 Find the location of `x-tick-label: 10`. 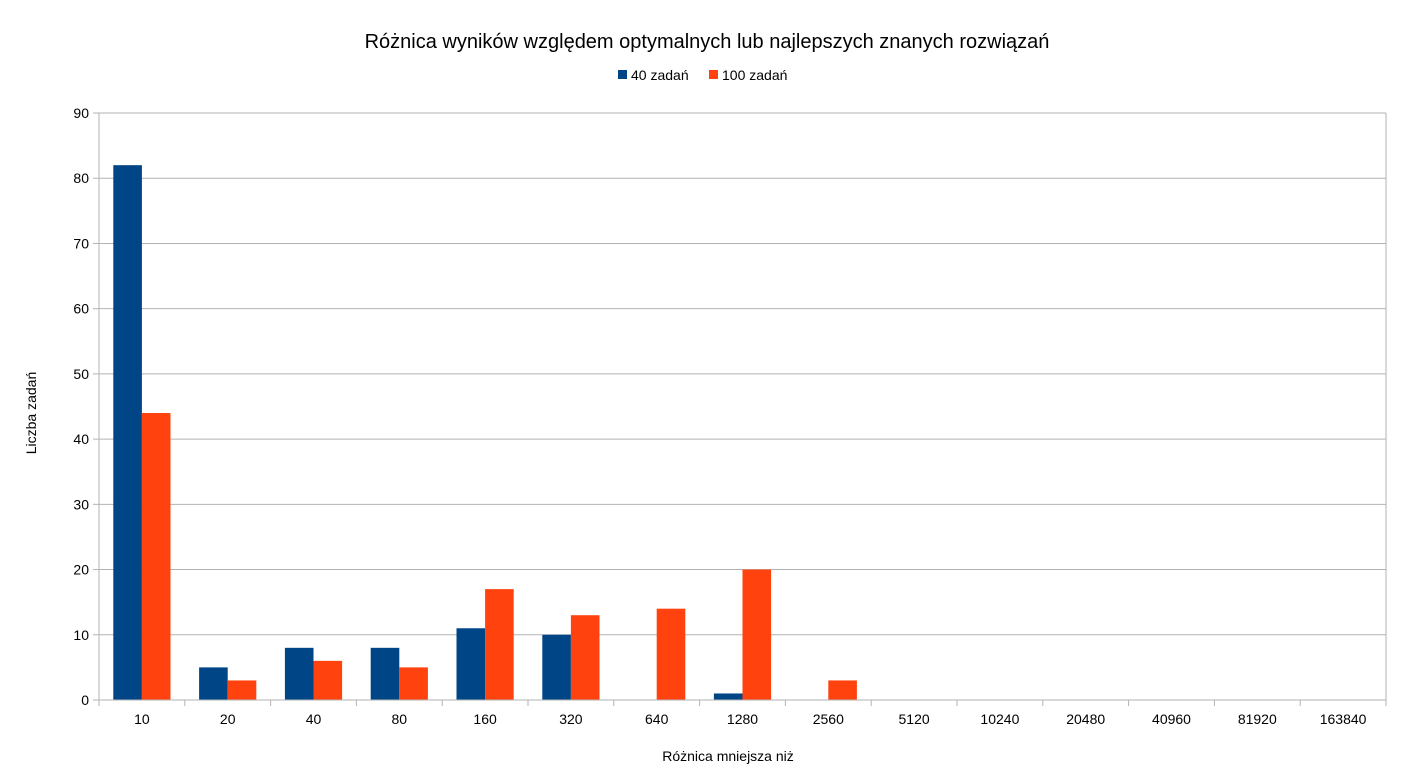

x-tick-label: 10 is located at coordinates (142, 719).